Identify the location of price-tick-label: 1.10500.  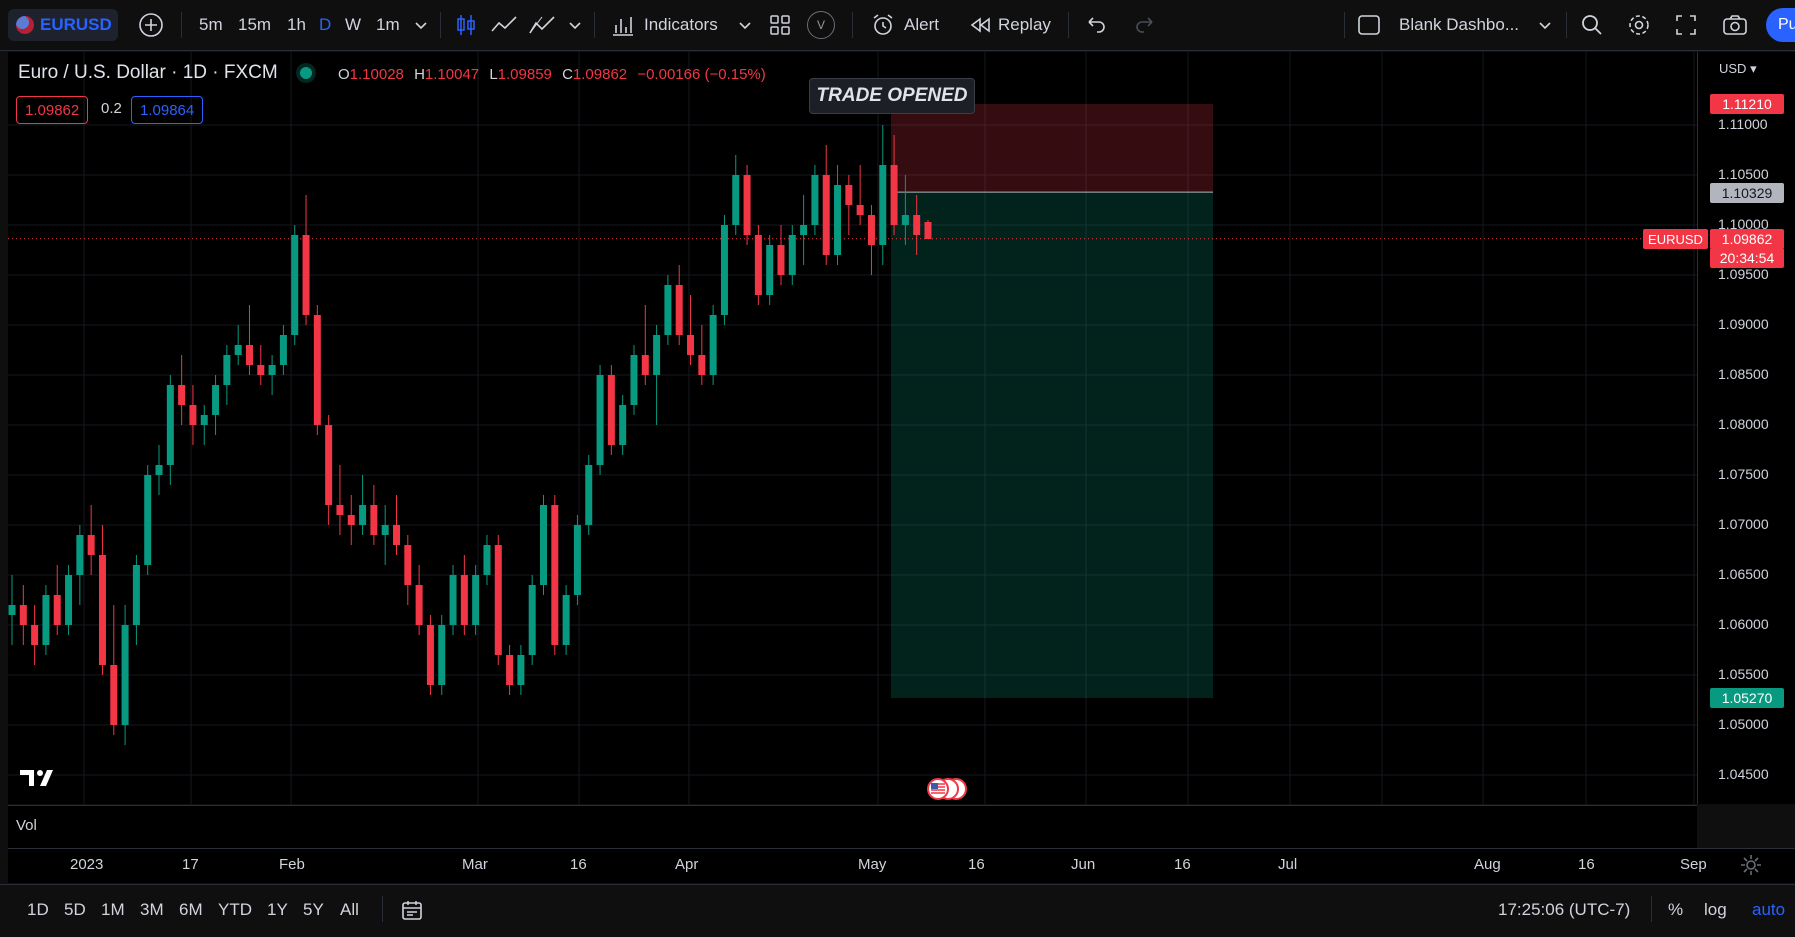
(1743, 174).